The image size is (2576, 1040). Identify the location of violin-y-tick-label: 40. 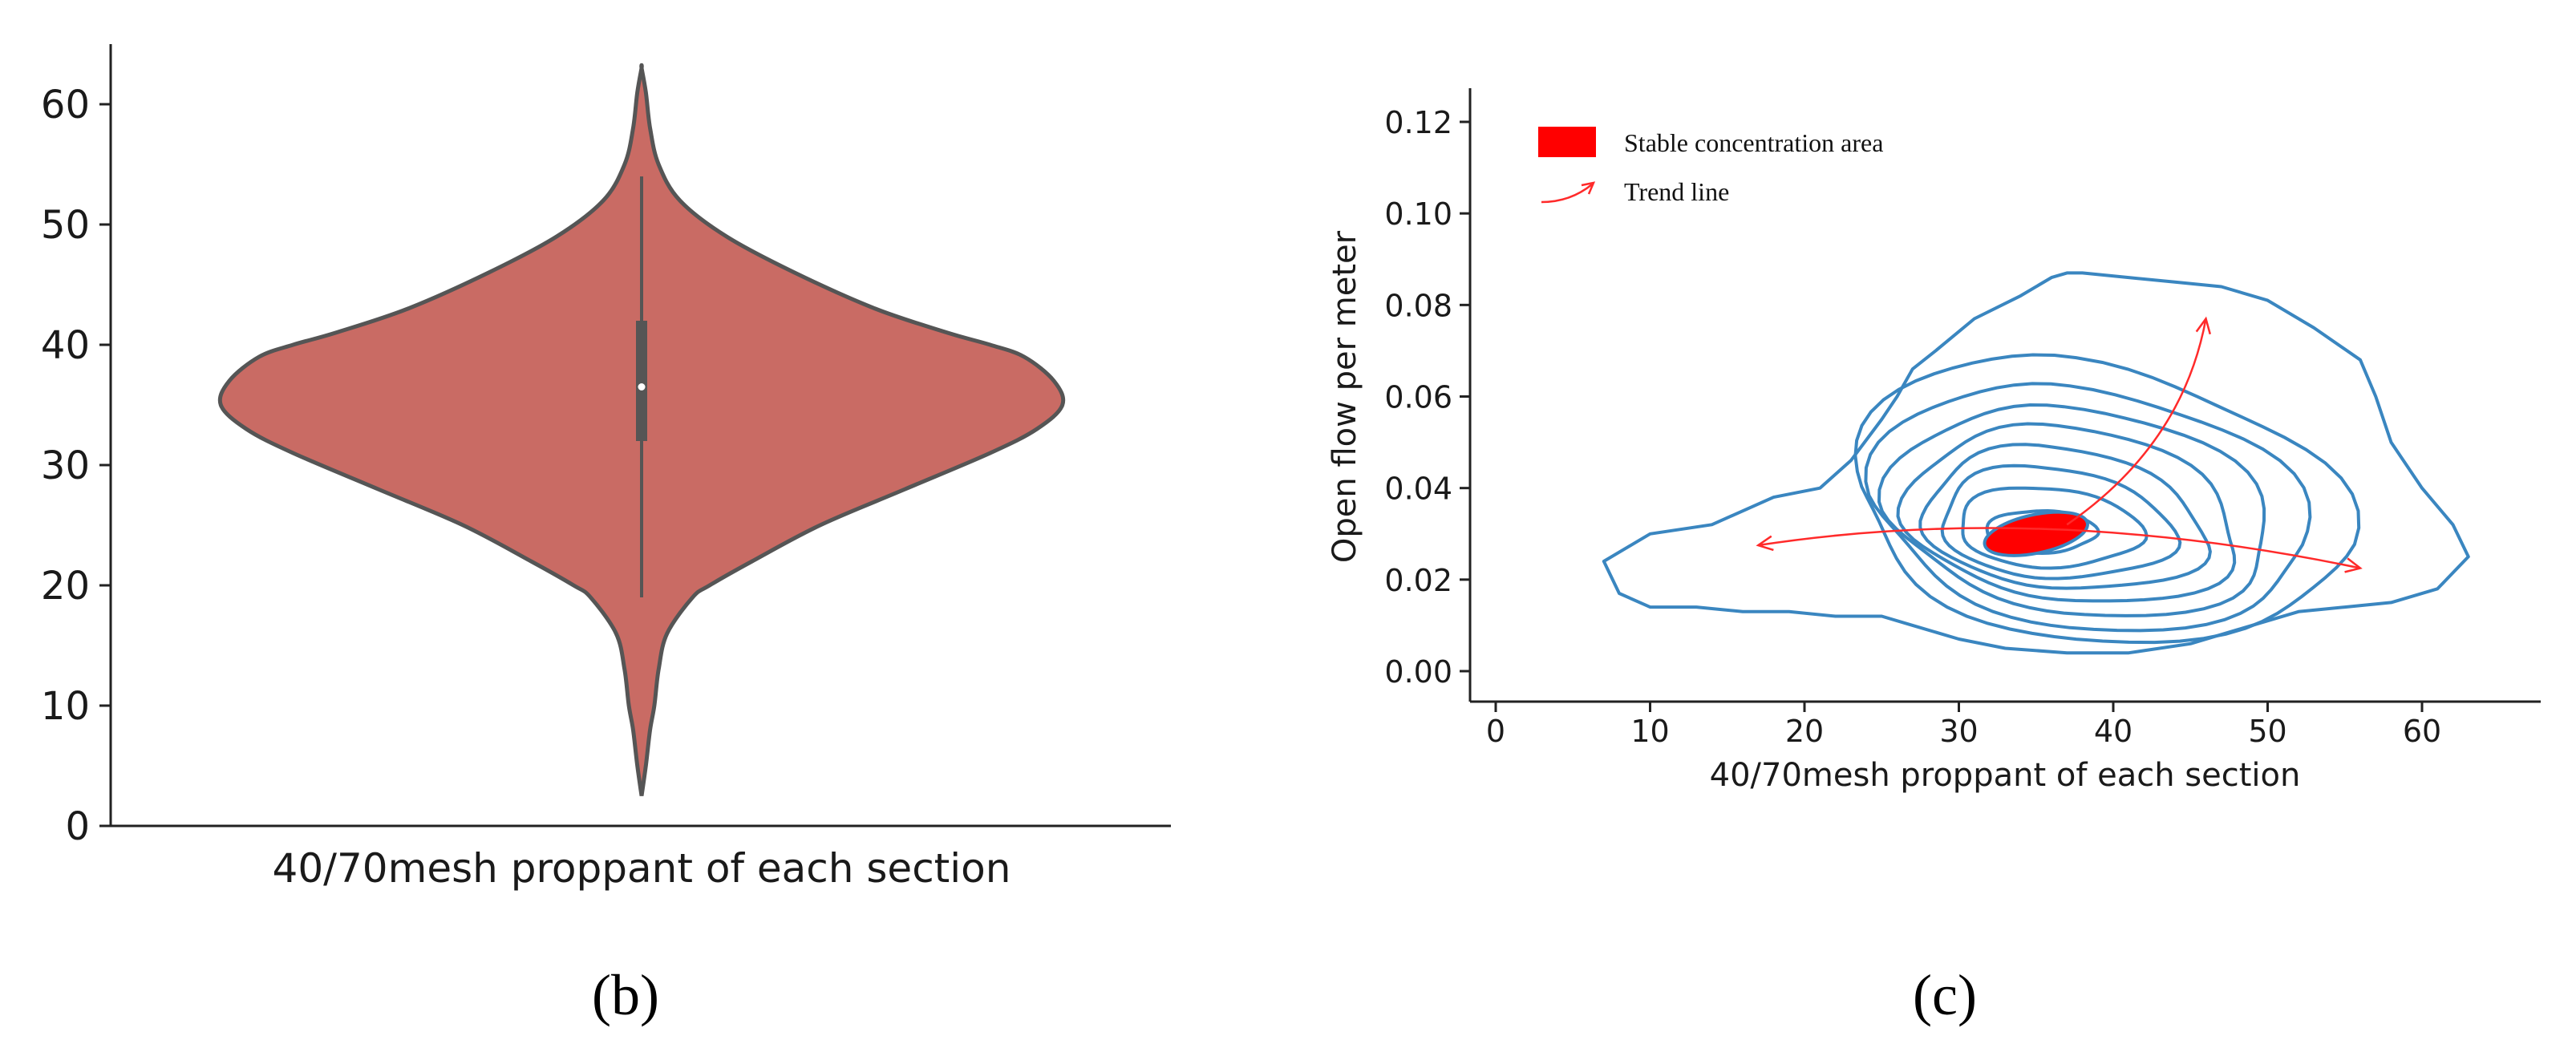
(65, 345).